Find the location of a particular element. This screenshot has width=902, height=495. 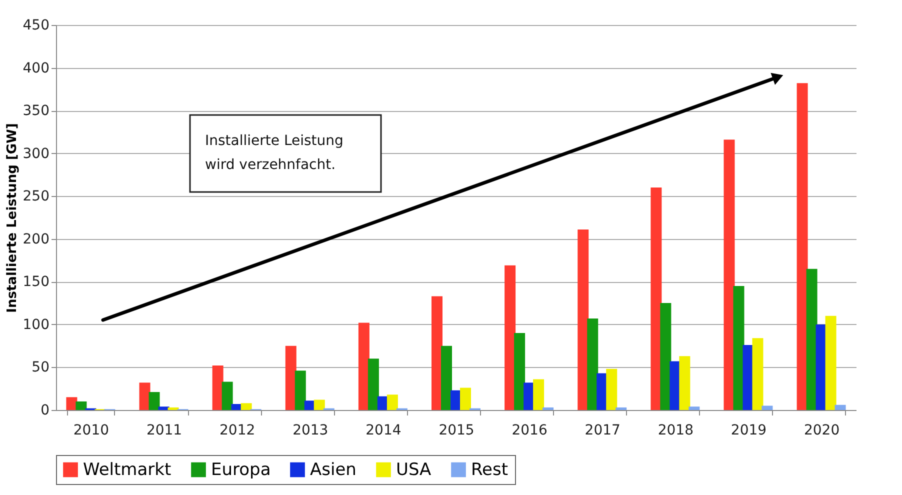

x-tick-label: 2018 is located at coordinates (676, 430).